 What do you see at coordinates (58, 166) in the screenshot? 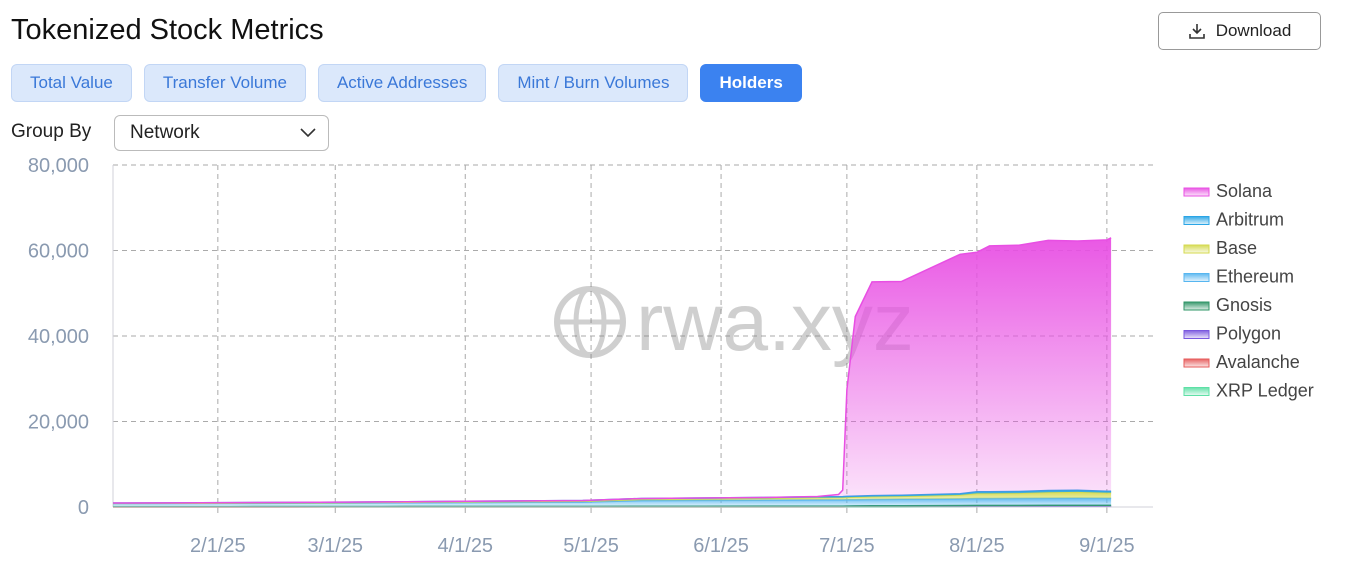
I see `y-tick-label: 80,000` at bounding box center [58, 166].